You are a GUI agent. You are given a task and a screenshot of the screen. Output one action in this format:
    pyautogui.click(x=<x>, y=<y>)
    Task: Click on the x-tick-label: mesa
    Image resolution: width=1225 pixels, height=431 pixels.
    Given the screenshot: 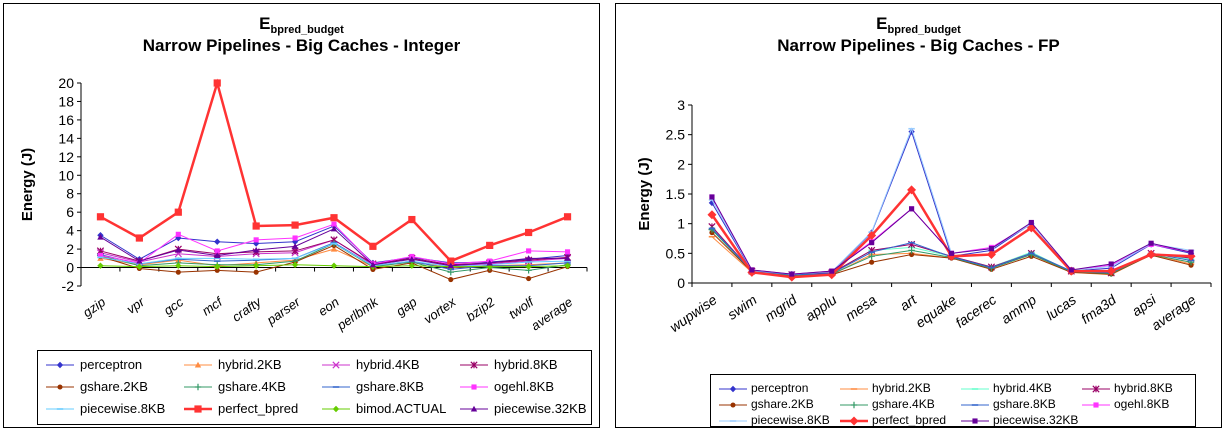 What is the action you would take?
    pyautogui.click(x=860, y=307)
    